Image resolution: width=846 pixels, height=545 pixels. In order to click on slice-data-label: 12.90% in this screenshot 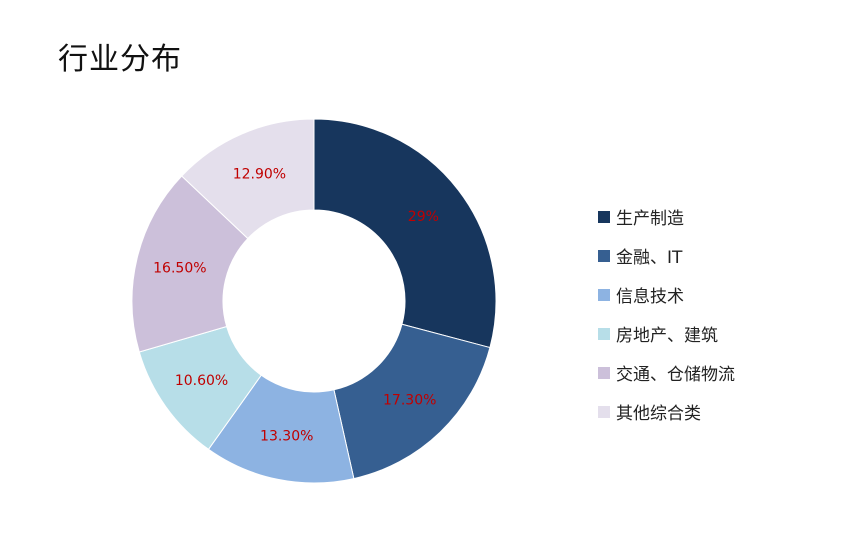, I will do `click(259, 174)`.